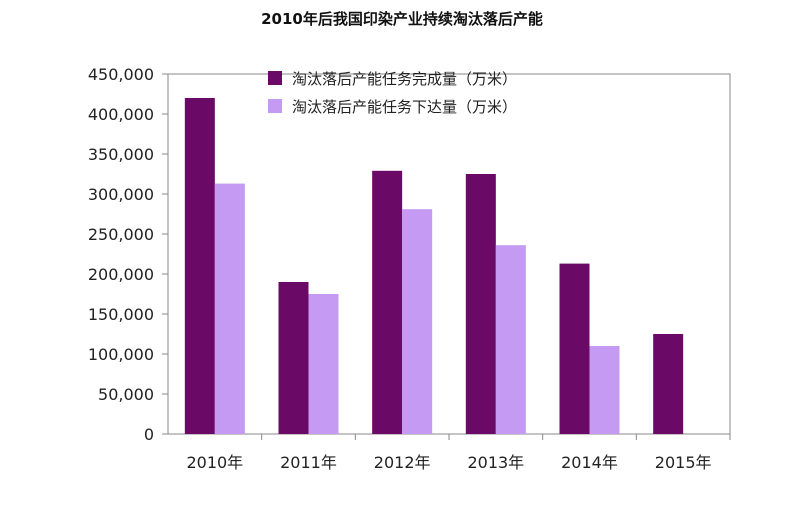 Image resolution: width=804 pixels, height=510 pixels. I want to click on bar-completed-2014年, so click(574, 348).